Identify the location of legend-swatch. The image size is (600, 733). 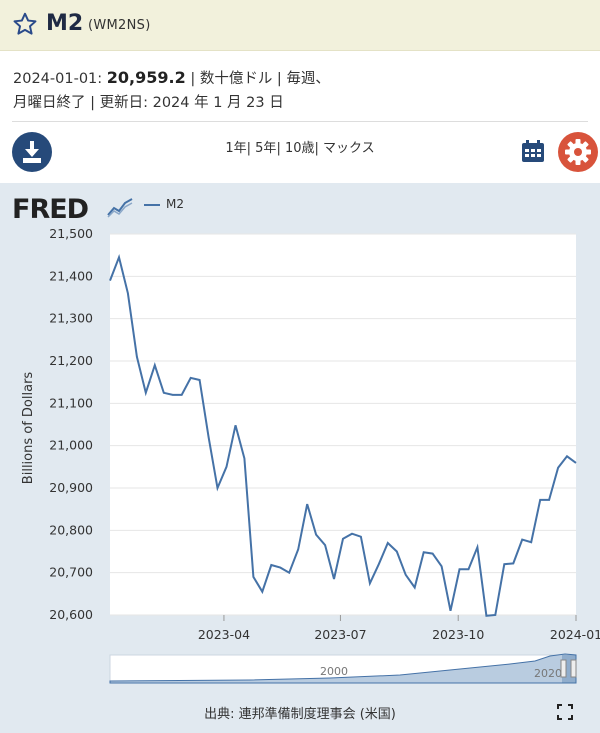
(152, 204).